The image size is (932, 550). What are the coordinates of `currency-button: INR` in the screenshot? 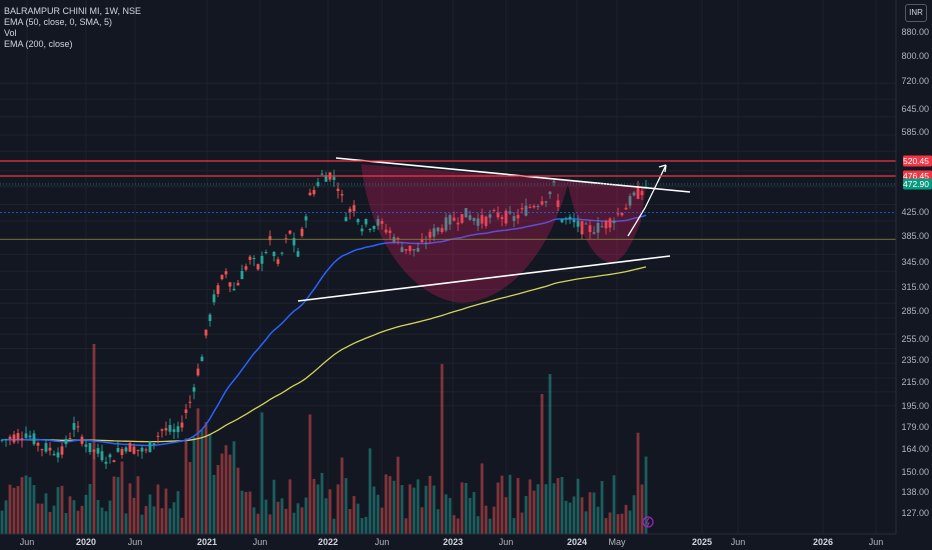 It's located at (916, 13).